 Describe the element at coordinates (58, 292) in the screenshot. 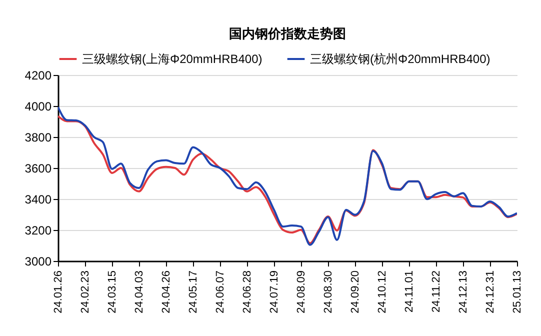

I see `x-tick-label: 24.01.26` at that location.